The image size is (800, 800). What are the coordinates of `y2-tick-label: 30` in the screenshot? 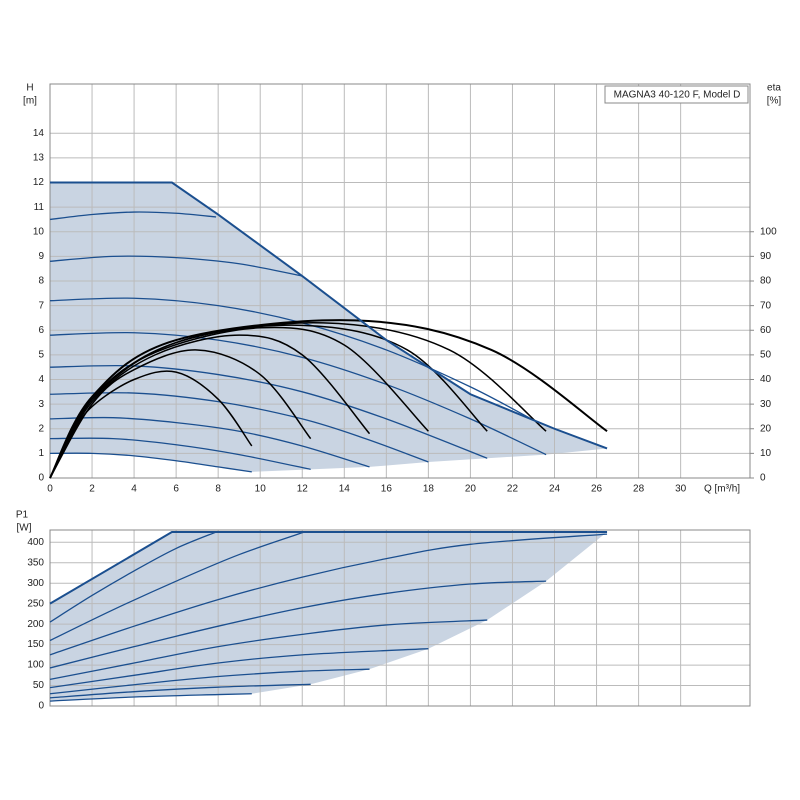 It's located at (766, 404).